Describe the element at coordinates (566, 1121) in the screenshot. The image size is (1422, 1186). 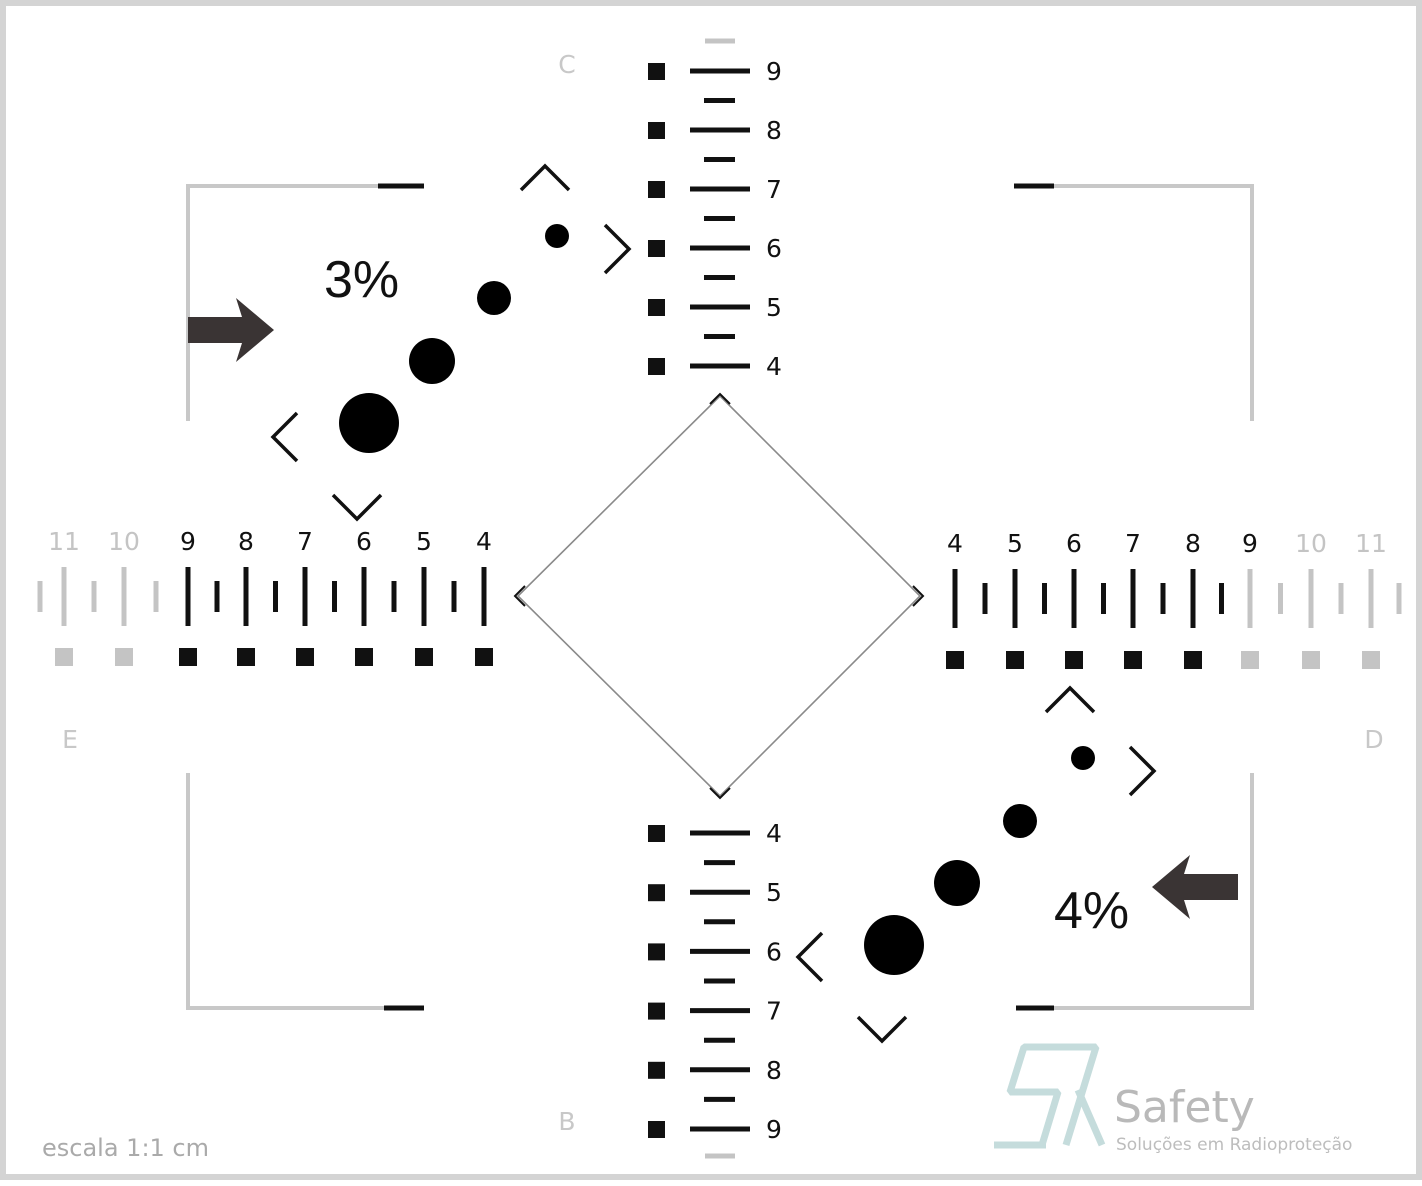
I see `side-label-bottom: B` at that location.